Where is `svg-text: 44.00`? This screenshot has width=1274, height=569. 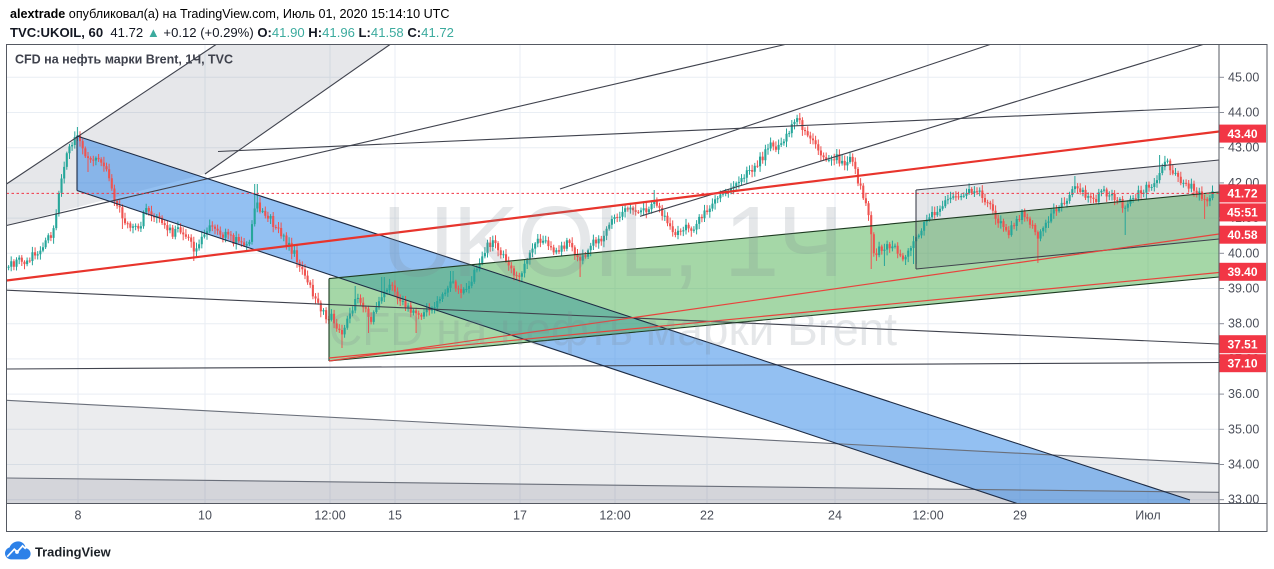
svg-text: 44.00 is located at coordinates (1243, 113).